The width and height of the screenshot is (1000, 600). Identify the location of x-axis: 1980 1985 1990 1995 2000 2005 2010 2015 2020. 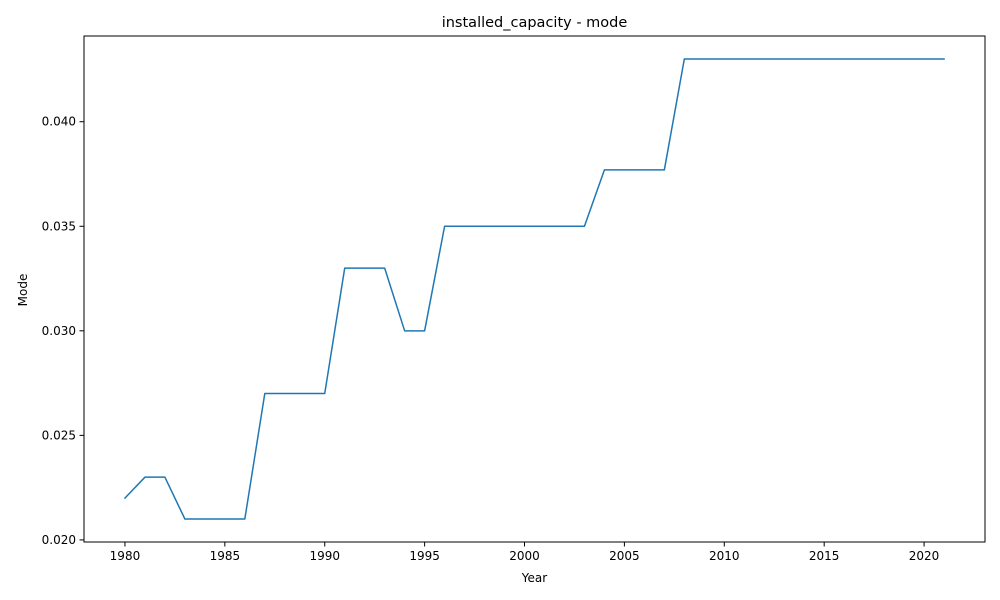
(525, 552).